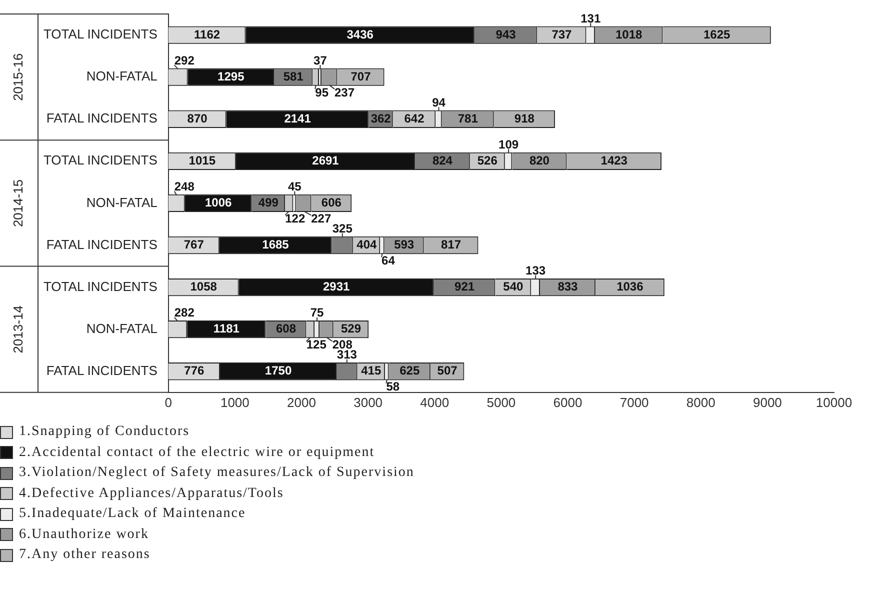 The image size is (874, 614). Describe the element at coordinates (393, 387) in the screenshot. I see `data-label: 58` at that location.